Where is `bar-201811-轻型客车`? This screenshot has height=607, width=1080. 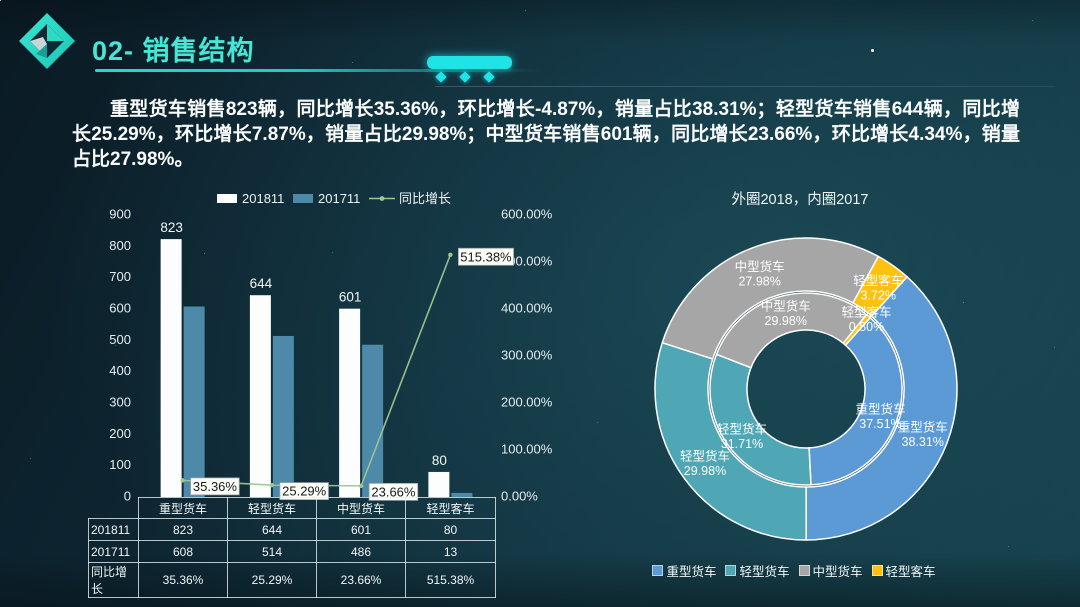 bar-201811-轻型客车 is located at coordinates (439, 484).